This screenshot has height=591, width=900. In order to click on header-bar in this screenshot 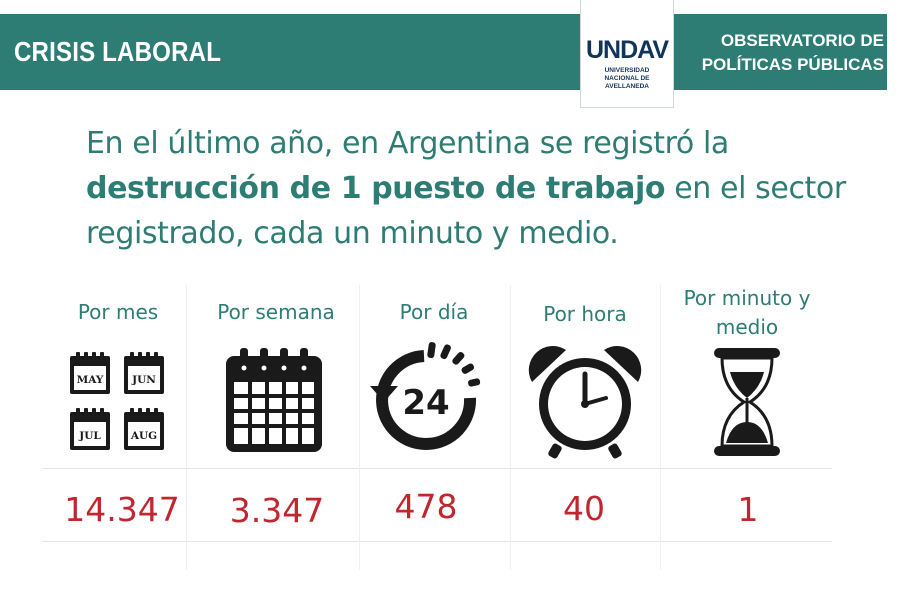, I will do `click(443, 52)`.